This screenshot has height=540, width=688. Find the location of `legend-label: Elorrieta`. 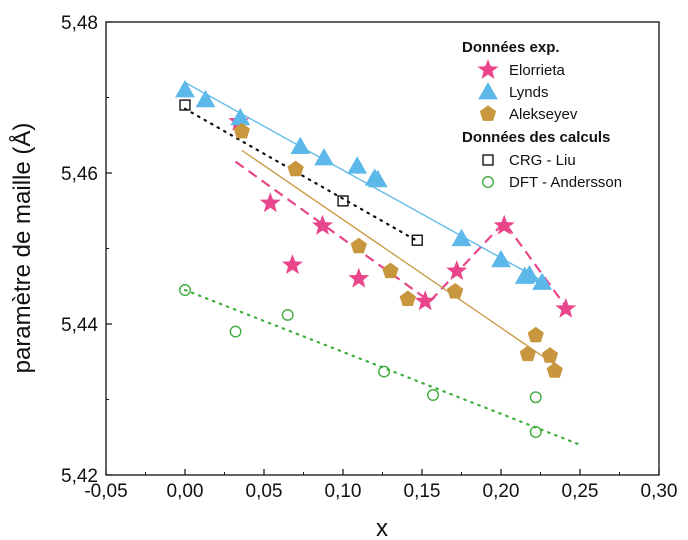

legend-label: Elorrieta is located at coordinates (537, 70).